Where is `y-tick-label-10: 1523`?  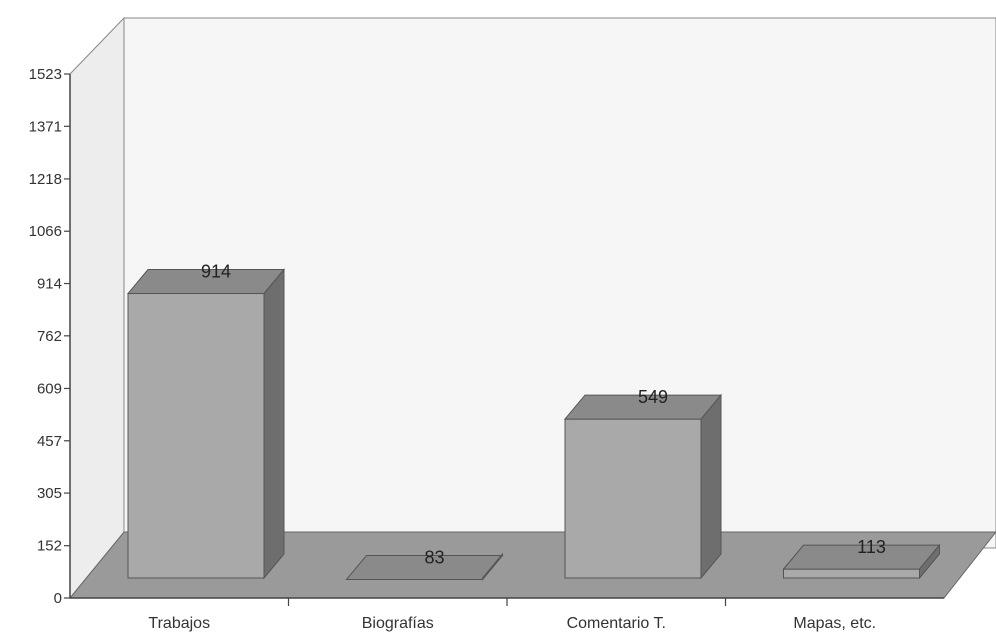
y-tick-label-10: 1523 is located at coordinates (45, 74).